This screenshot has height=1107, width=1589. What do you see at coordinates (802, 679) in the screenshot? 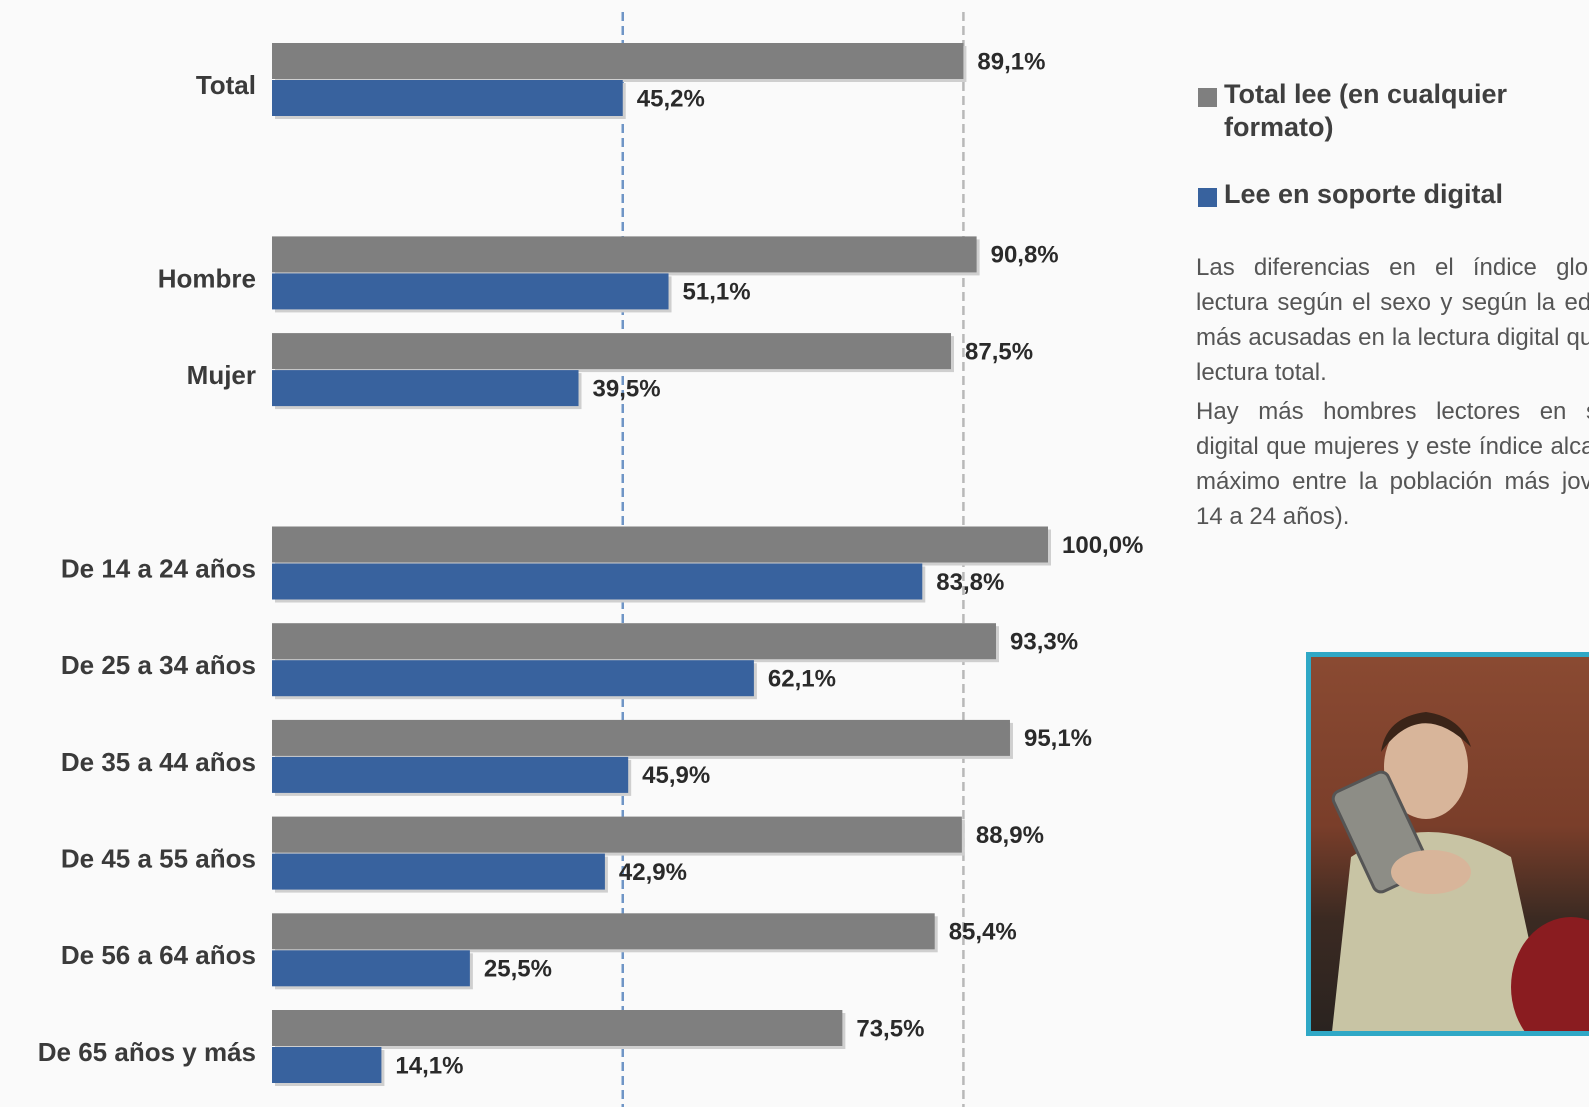
I see `value-label: 62,1%` at bounding box center [802, 679].